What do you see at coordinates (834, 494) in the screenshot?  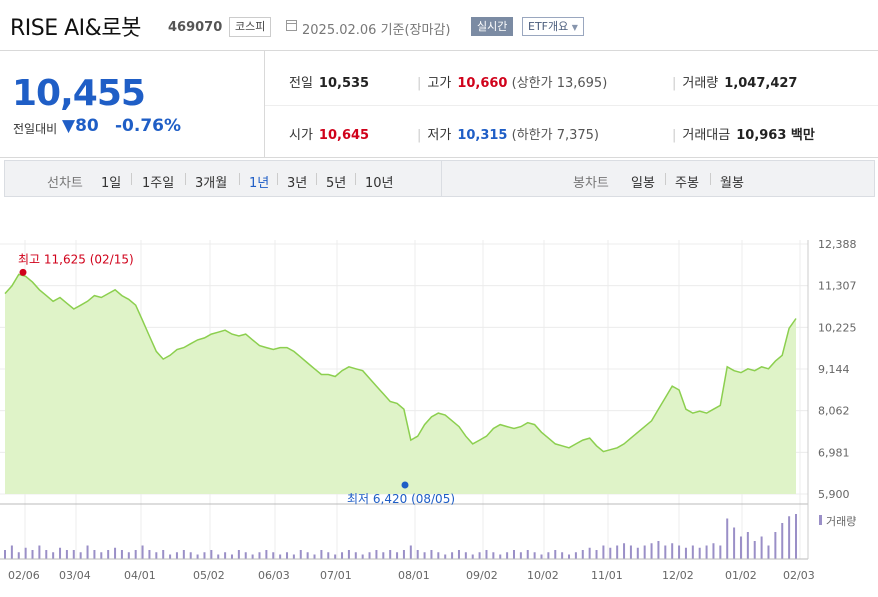 I see `y-tick-label: 5,900` at bounding box center [834, 494].